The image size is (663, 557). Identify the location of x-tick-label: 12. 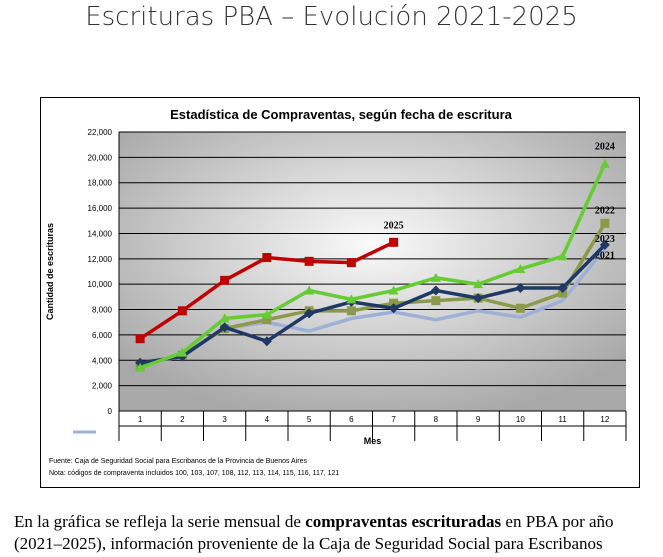
(604, 419).